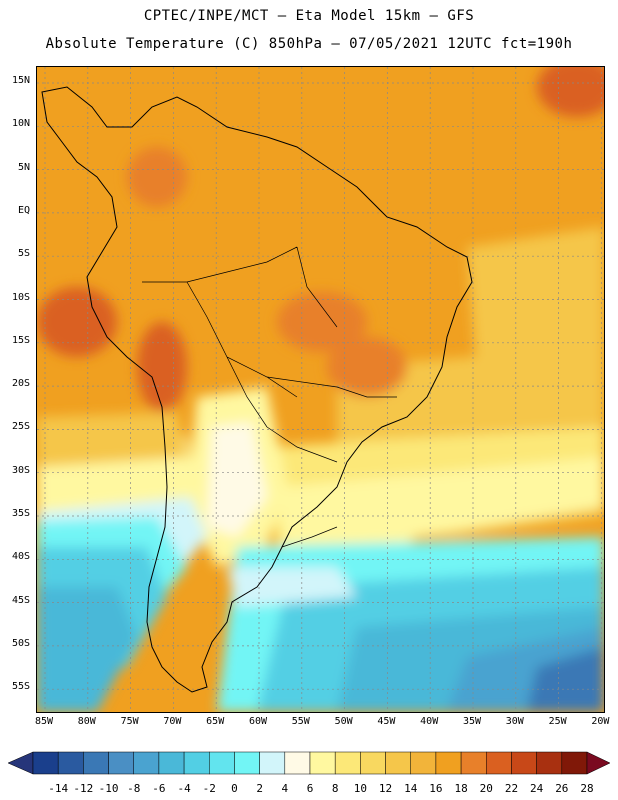 The width and height of the screenshot is (618, 800). I want to click on lon-label: 40W, so click(429, 721).